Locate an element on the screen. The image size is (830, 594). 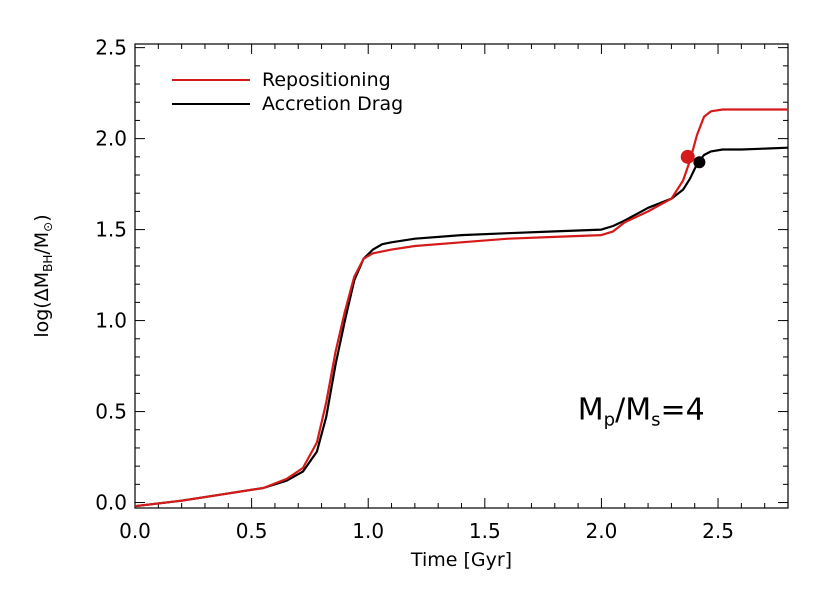
marker-repositioning is located at coordinates (687, 156).